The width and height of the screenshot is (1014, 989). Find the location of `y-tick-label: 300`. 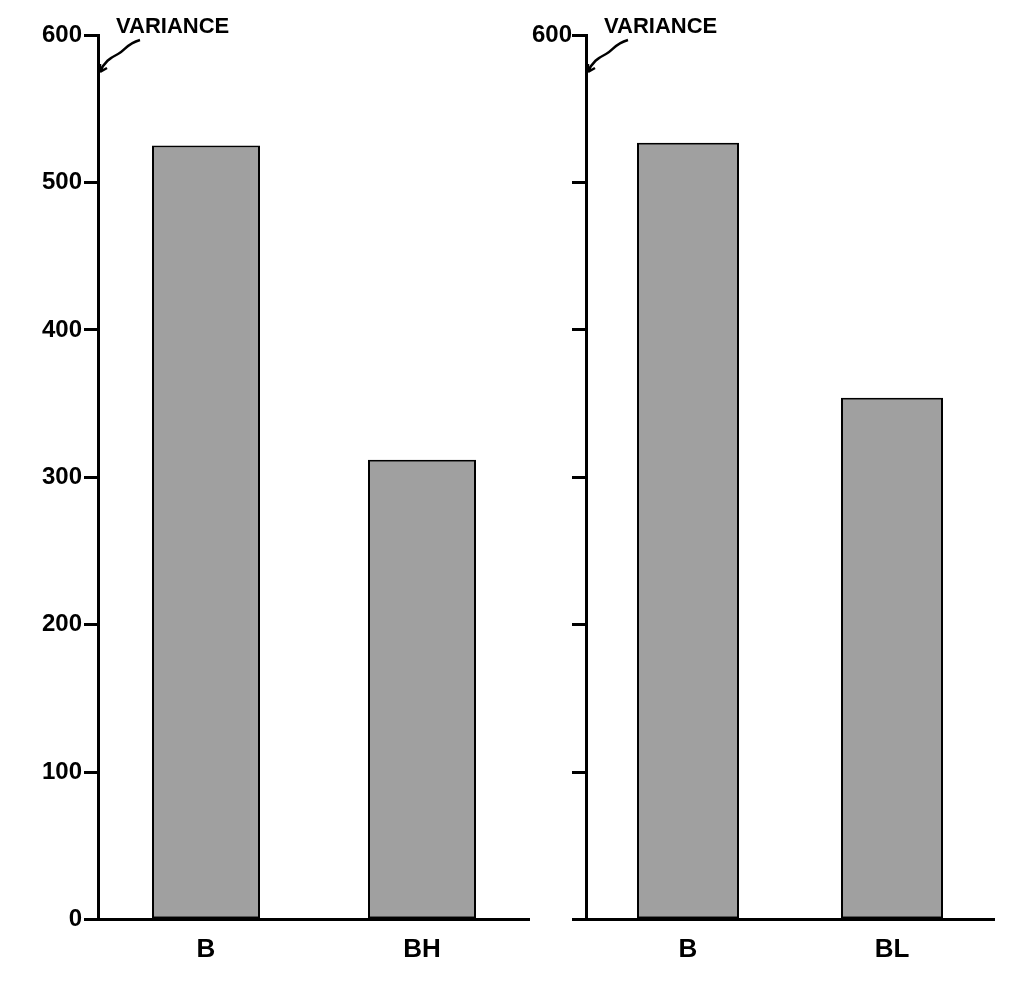

y-tick-label: 300 is located at coordinates (61, 476).